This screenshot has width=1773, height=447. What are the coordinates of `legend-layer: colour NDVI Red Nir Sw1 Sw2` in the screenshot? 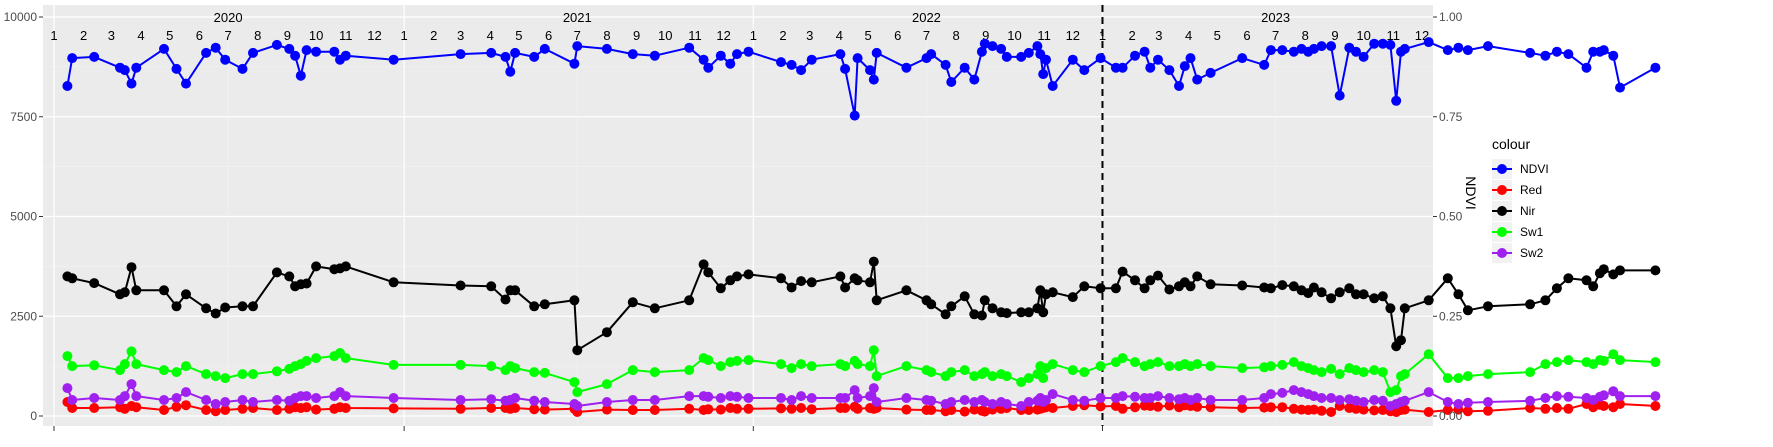 It's located at (1520, 199).